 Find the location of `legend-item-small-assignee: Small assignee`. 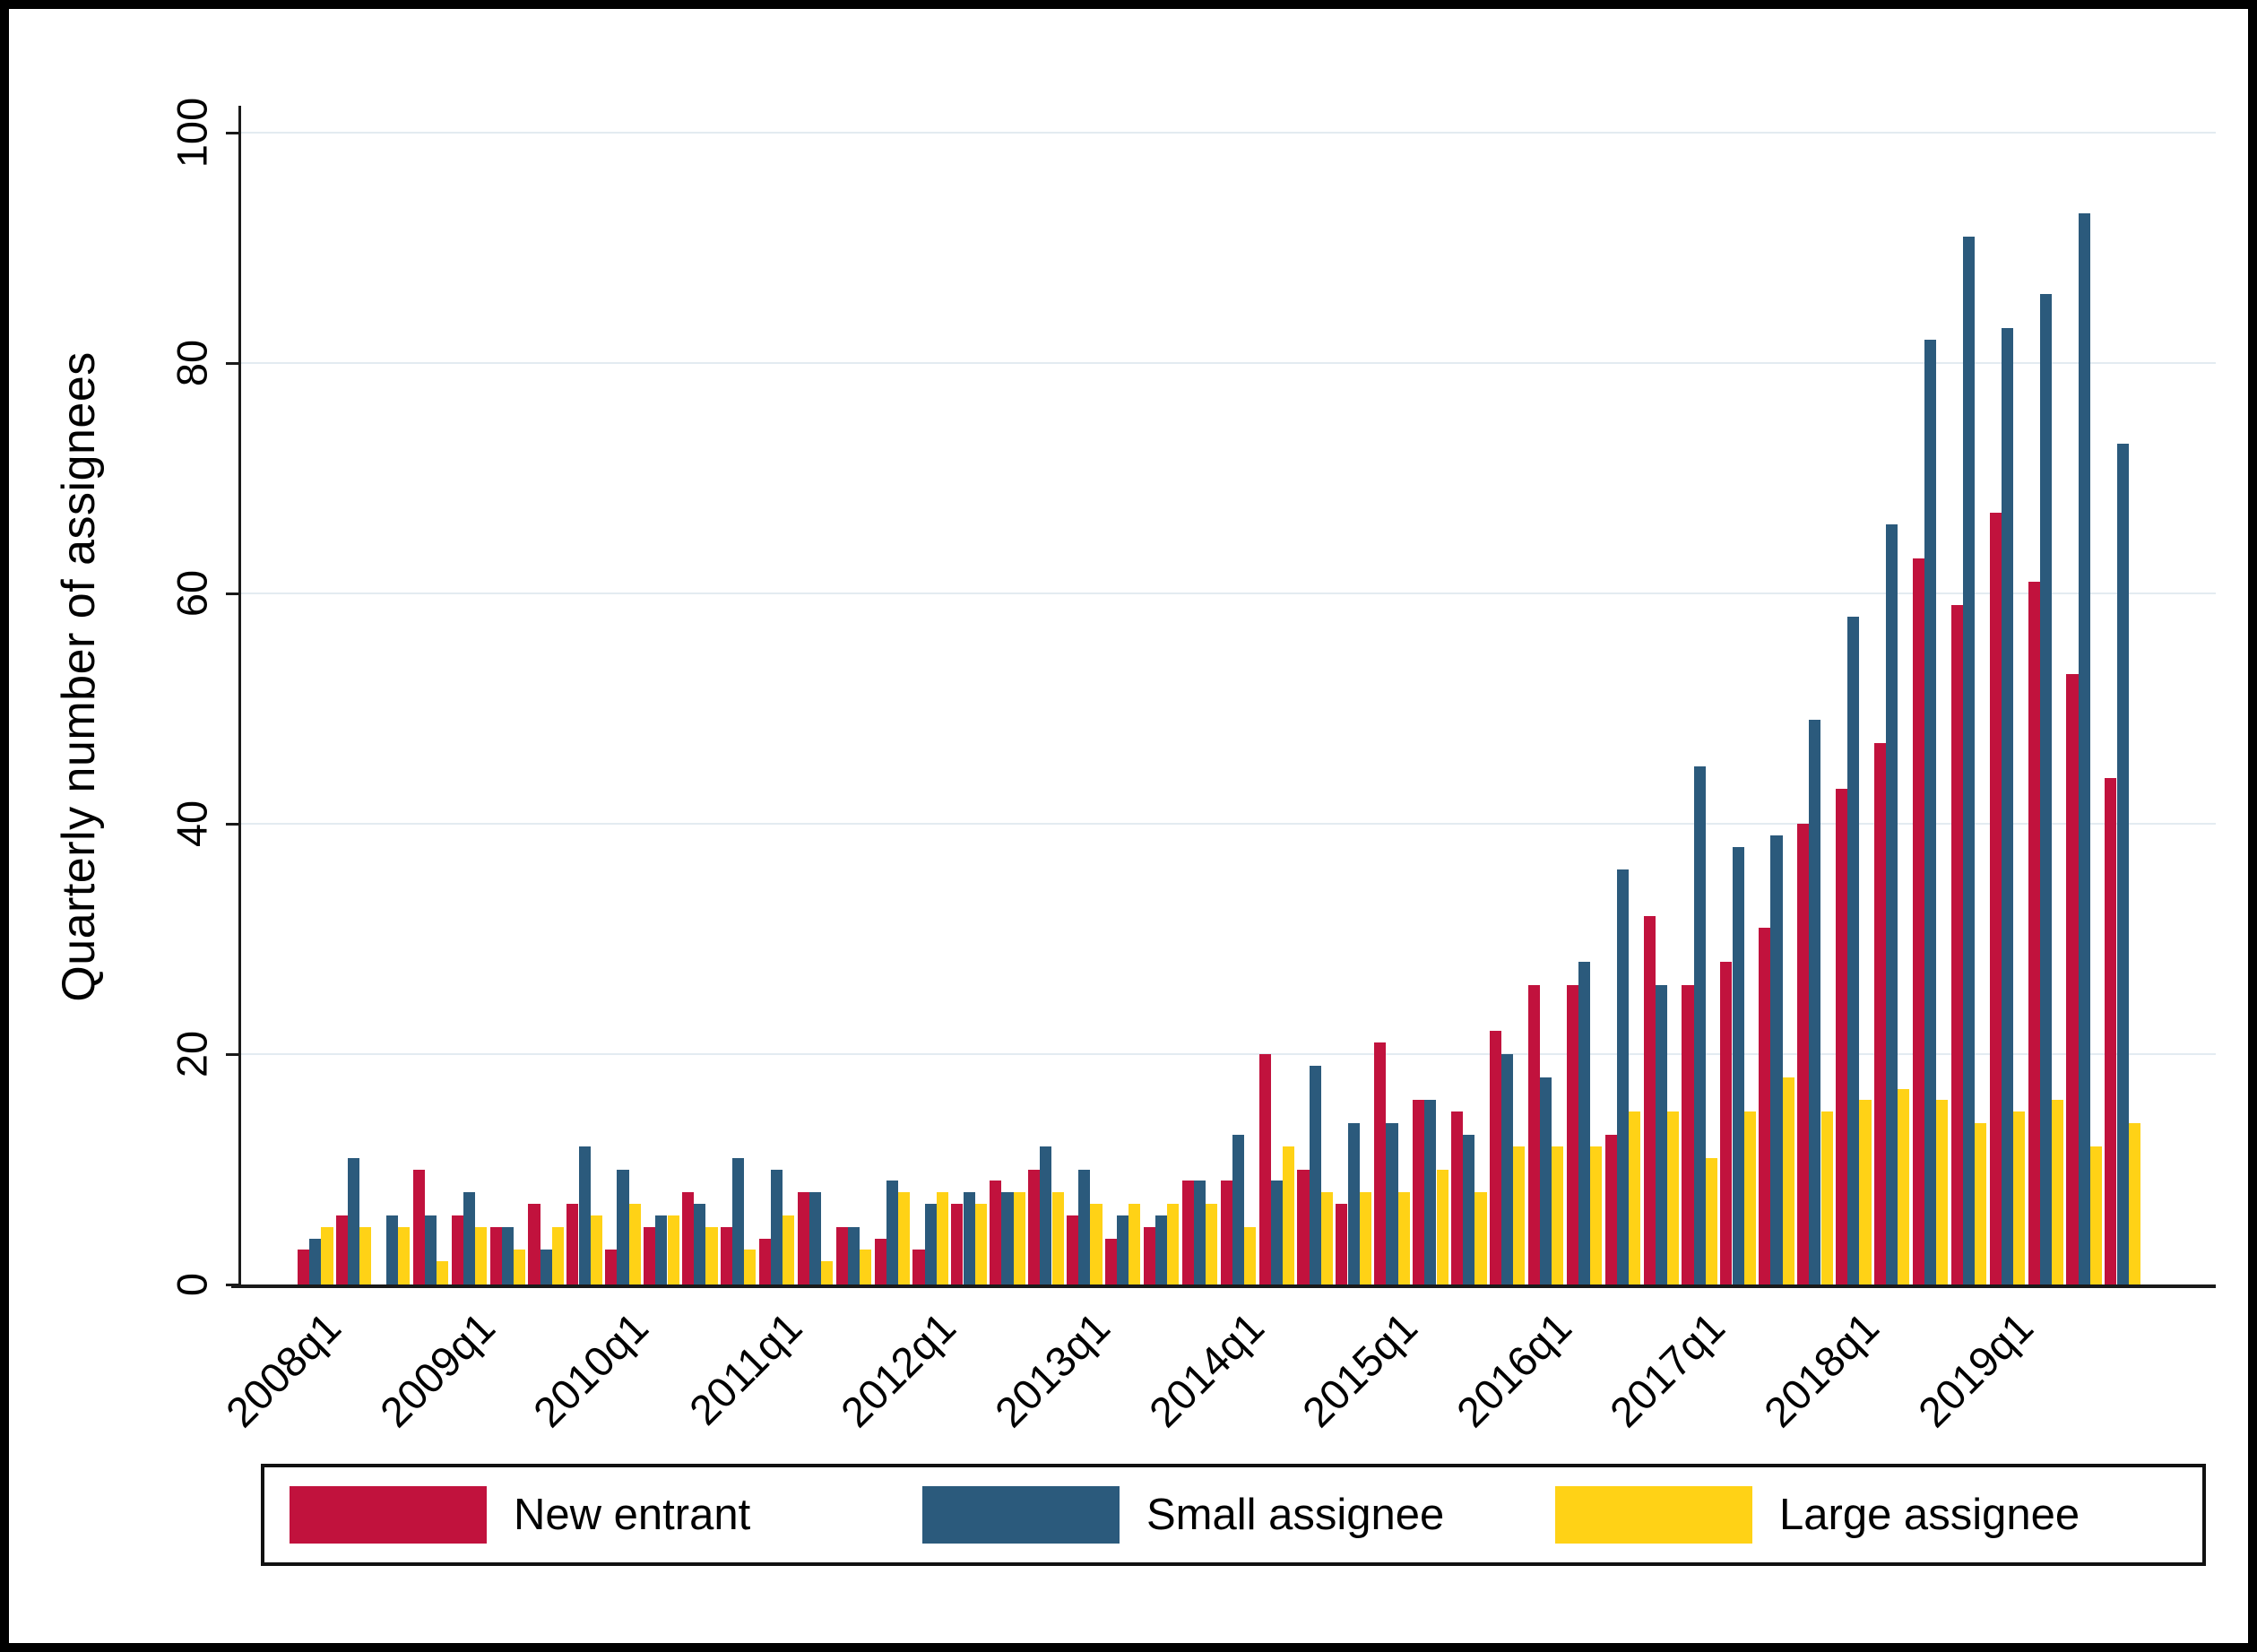

legend-item-small-assignee: Small assignee is located at coordinates (1238, 1515).